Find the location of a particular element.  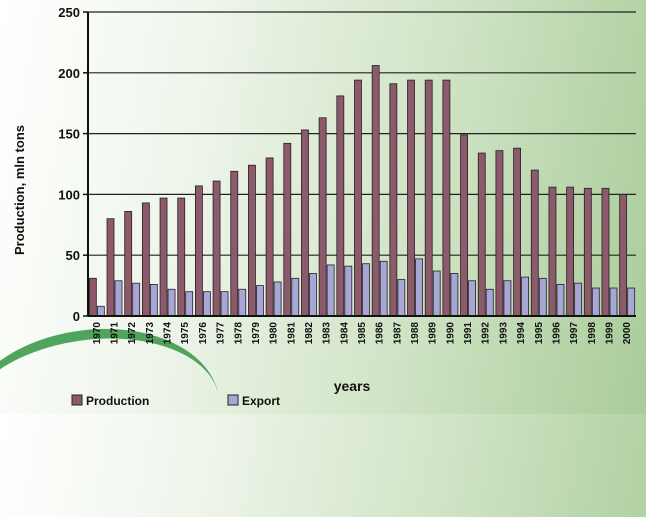

x-tick-label: 1977 is located at coordinates (221, 333).